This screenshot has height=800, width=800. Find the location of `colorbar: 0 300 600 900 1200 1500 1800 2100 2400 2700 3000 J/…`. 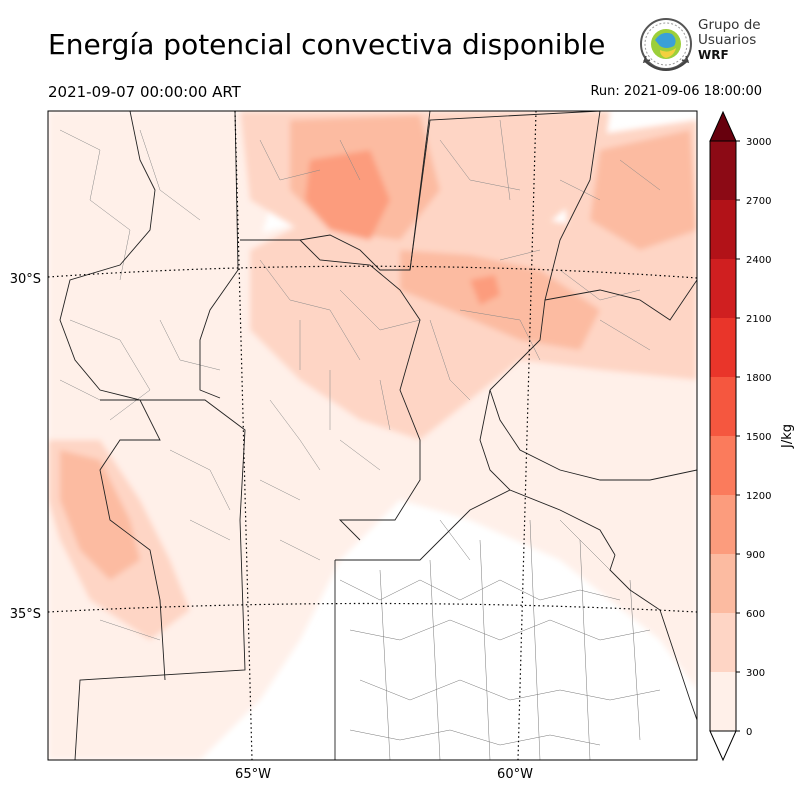

colorbar: 0 300 600 900 1200 1500 1800 2100 2400 2700 3000 J/… is located at coordinates (752, 436).